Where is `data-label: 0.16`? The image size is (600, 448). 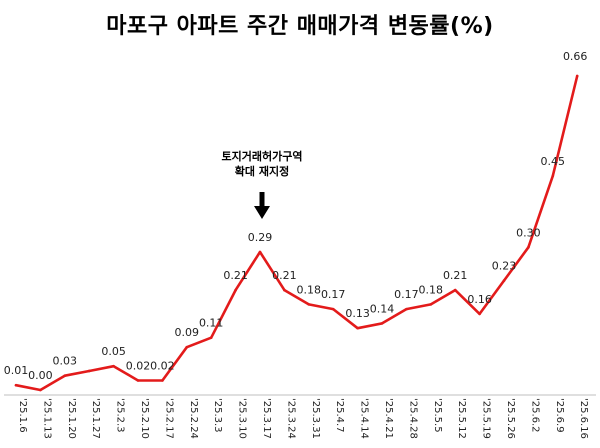 data-label: 0.16 is located at coordinates (479, 299).